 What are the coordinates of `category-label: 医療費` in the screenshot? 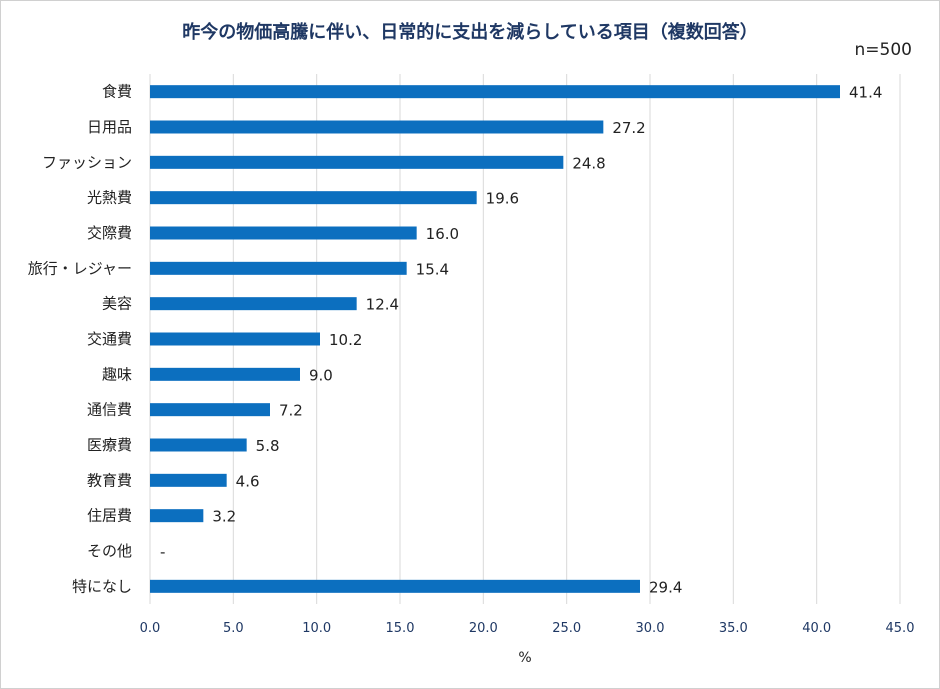 It's located at (109, 445).